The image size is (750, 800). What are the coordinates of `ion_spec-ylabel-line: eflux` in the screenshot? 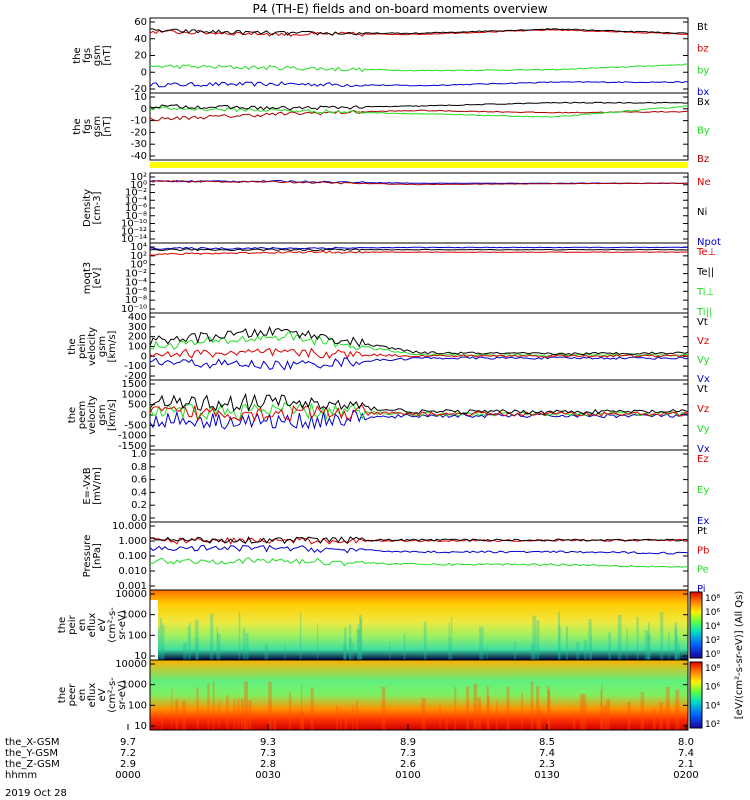 It's located at (92, 625).